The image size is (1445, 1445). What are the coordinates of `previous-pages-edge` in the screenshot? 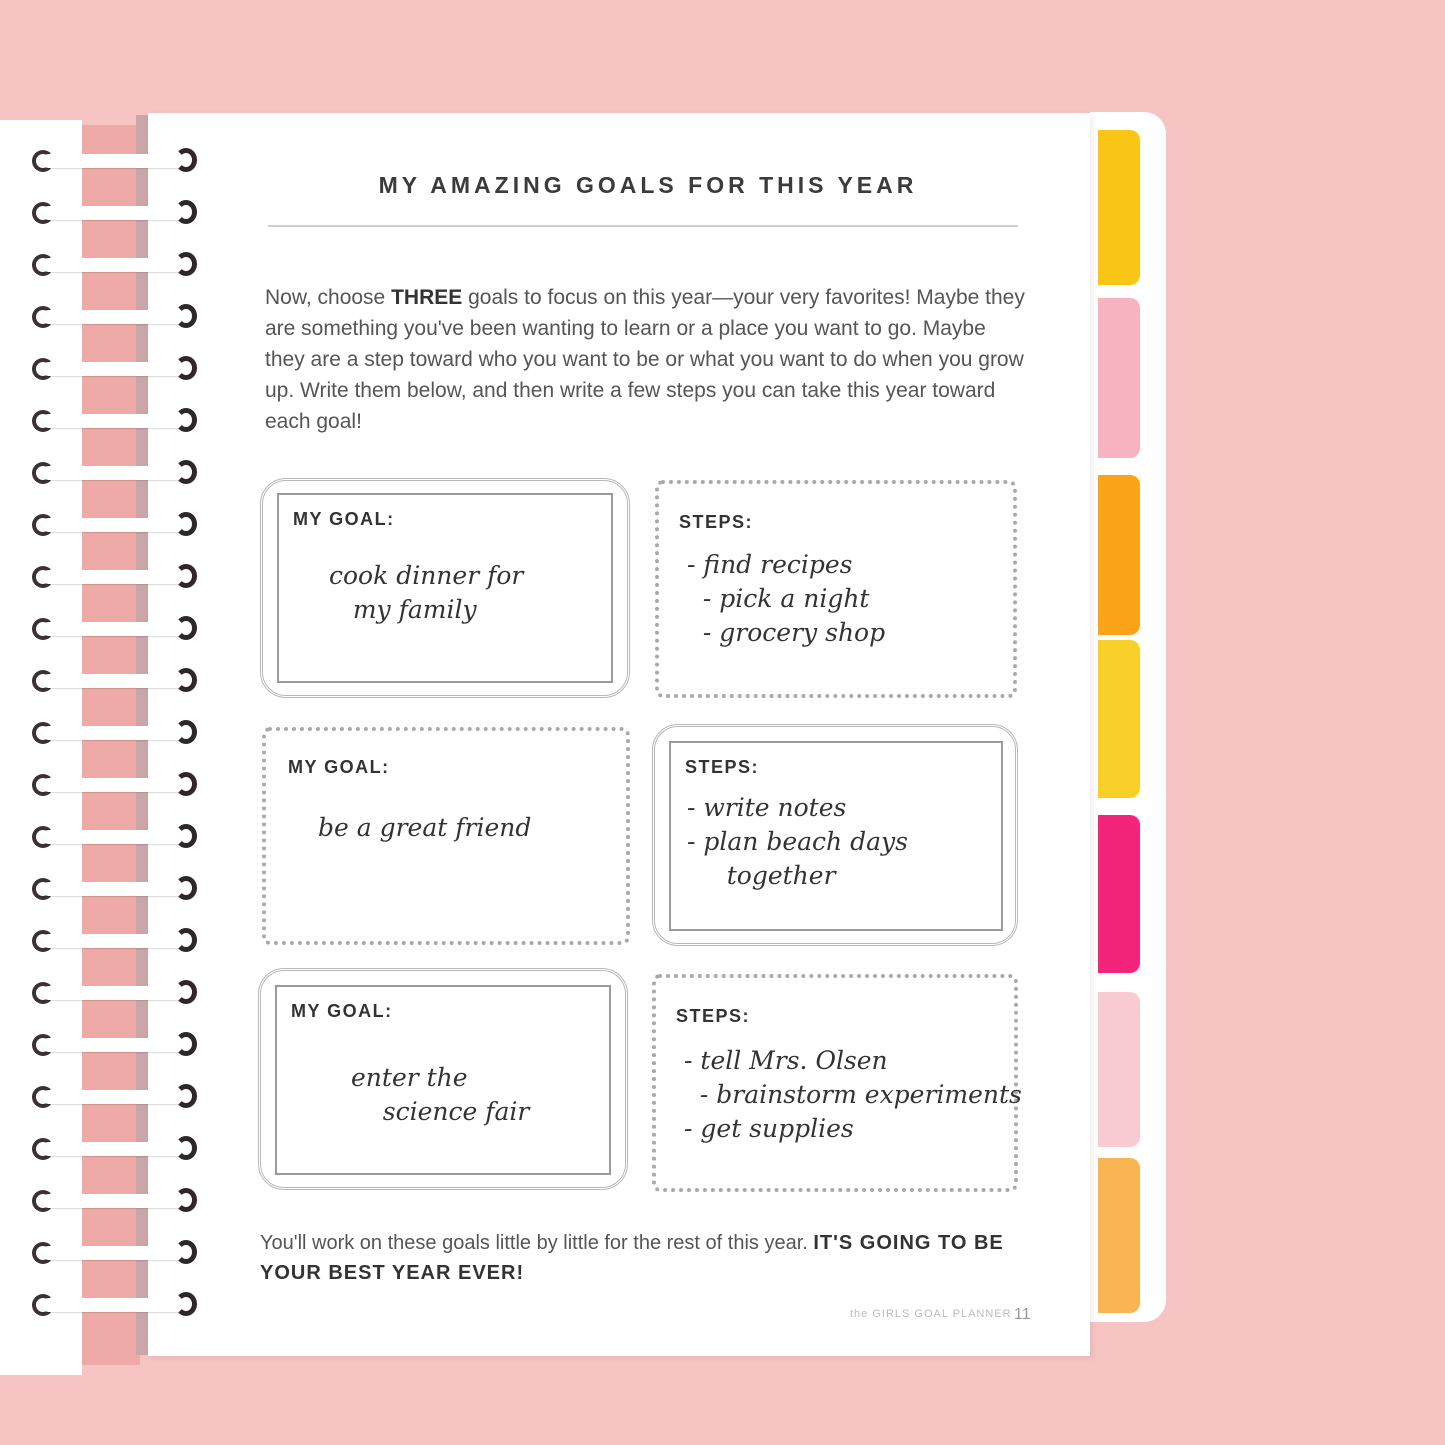 It's located at (111, 745).